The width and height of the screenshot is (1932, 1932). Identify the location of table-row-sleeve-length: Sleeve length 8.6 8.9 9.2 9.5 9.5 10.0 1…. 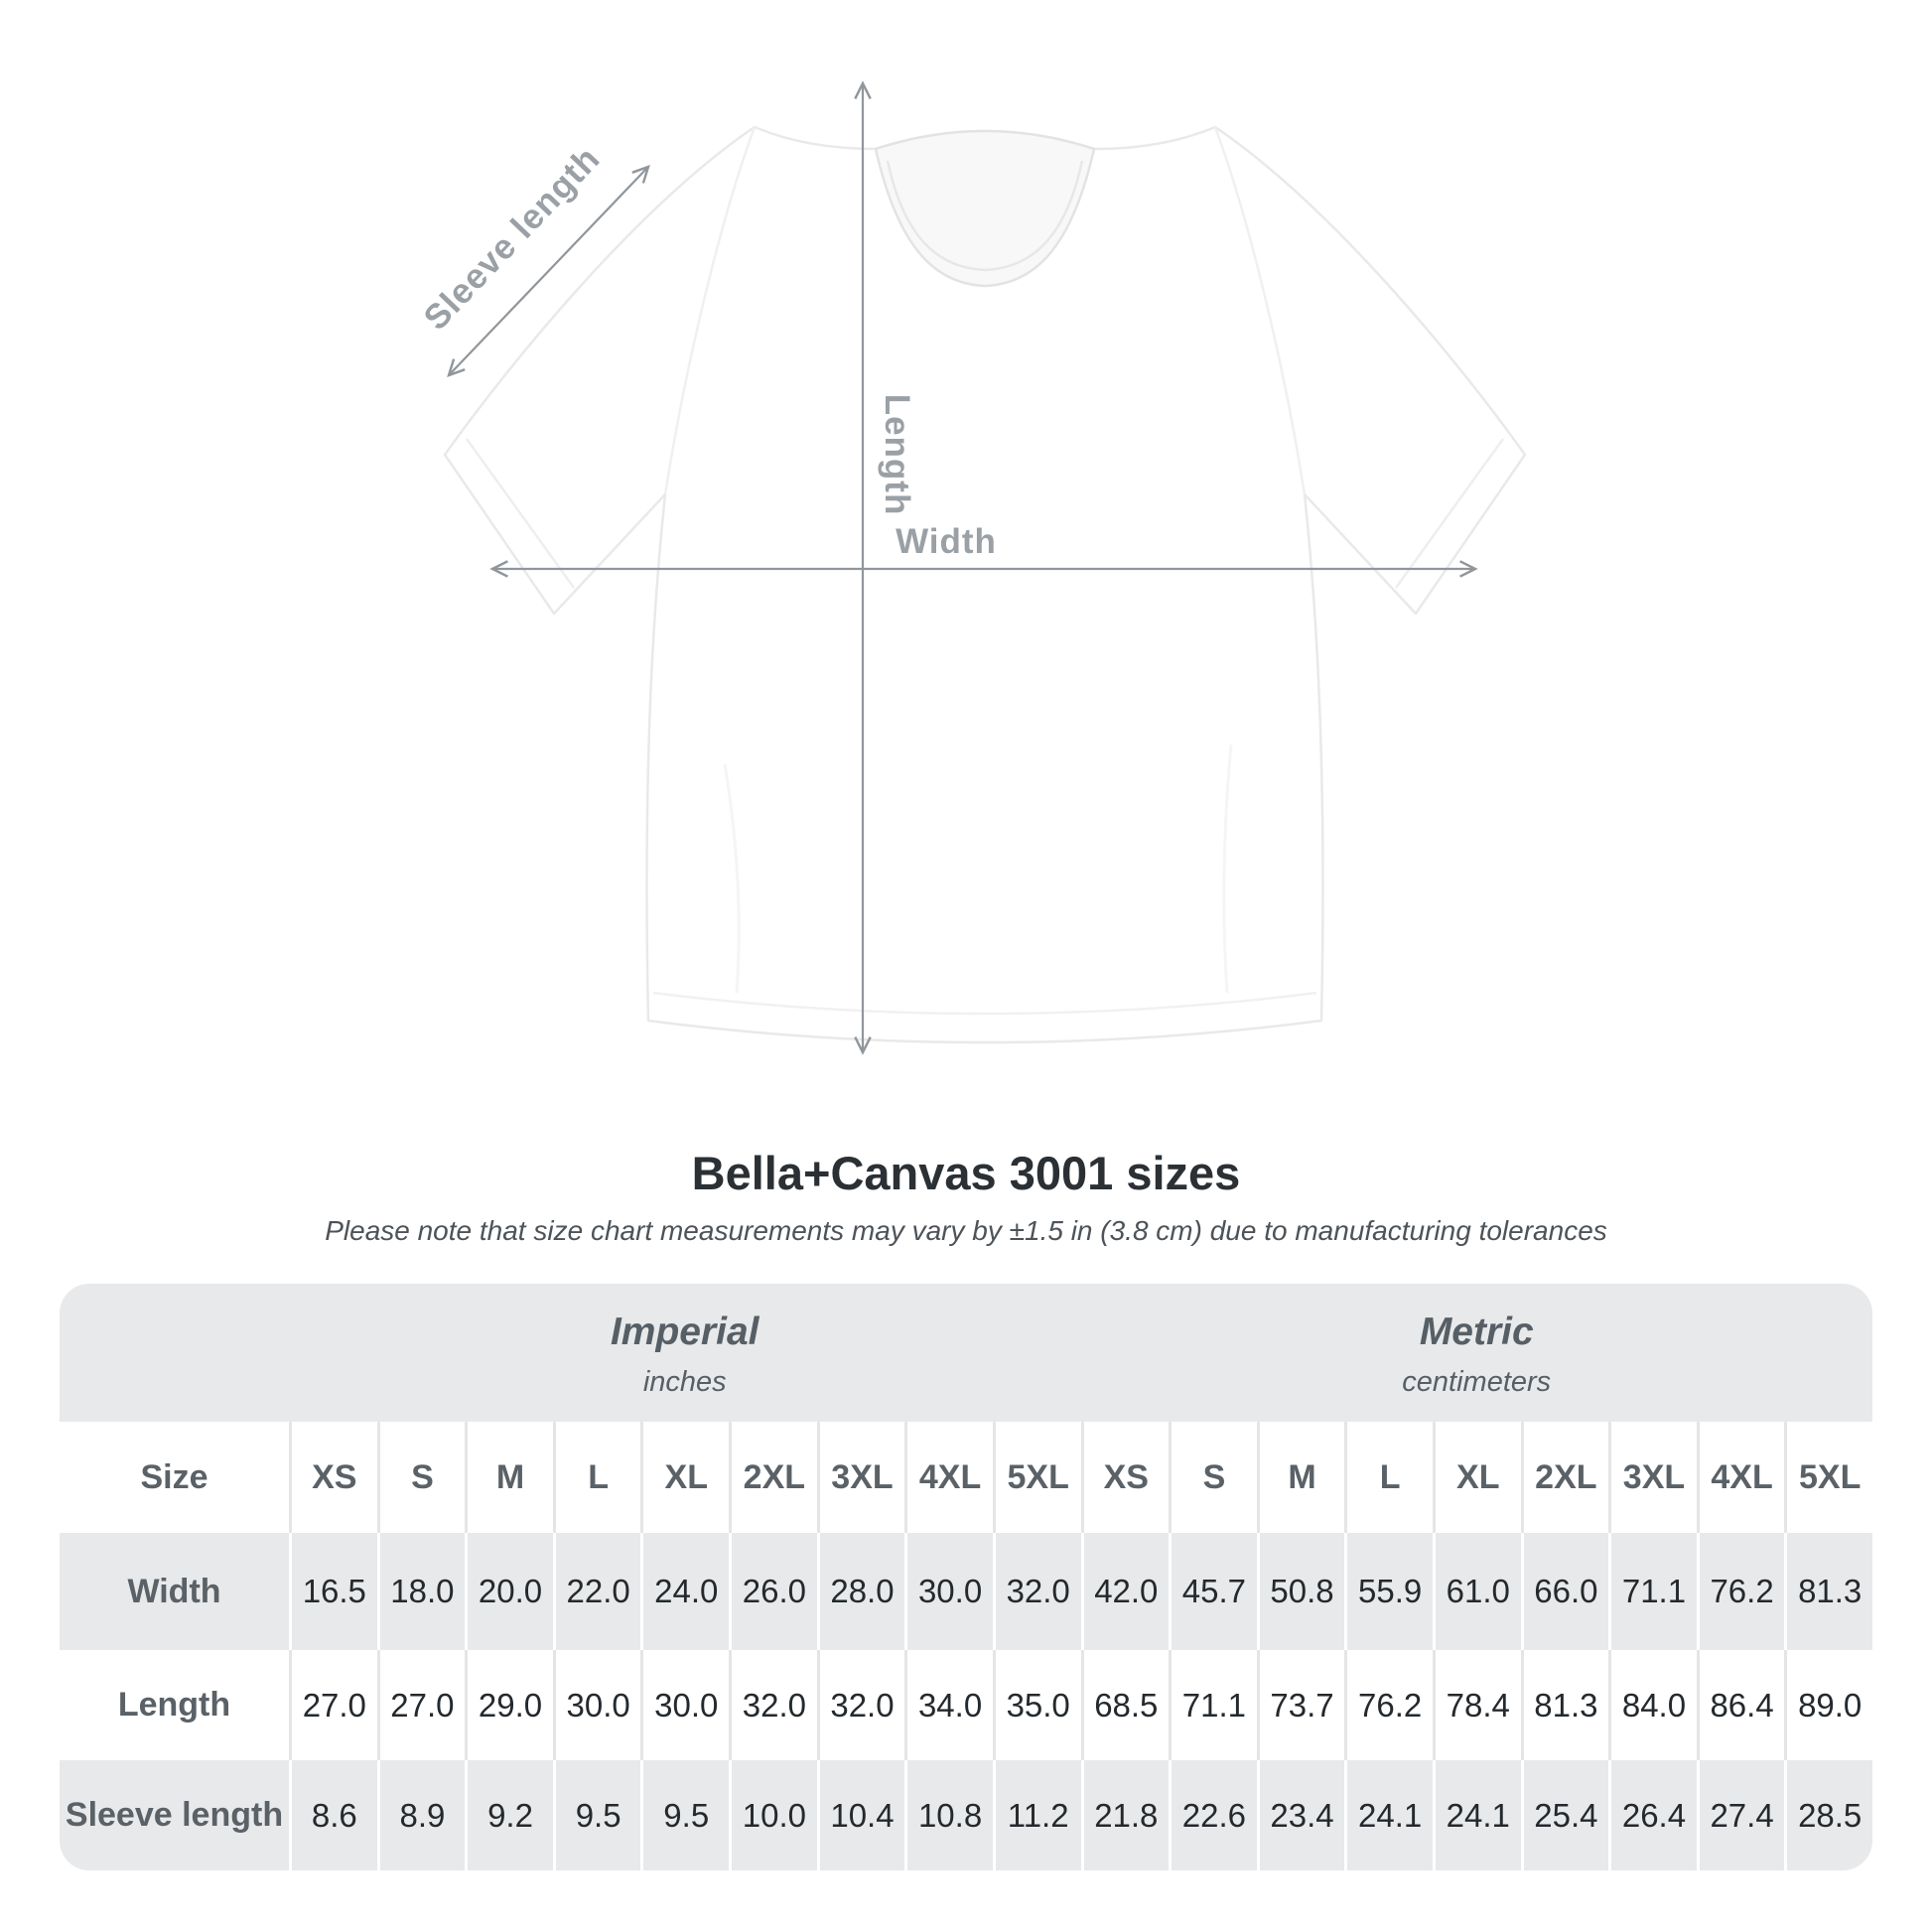
(966, 1815).